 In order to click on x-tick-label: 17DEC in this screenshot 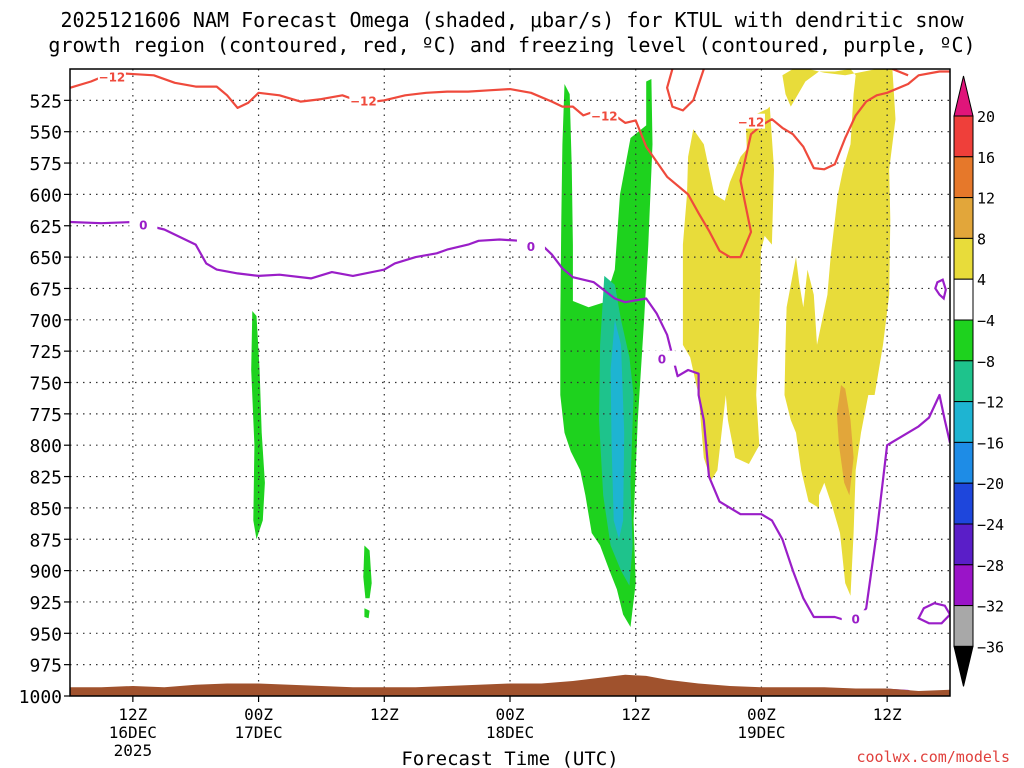, I will do `click(258, 732)`.